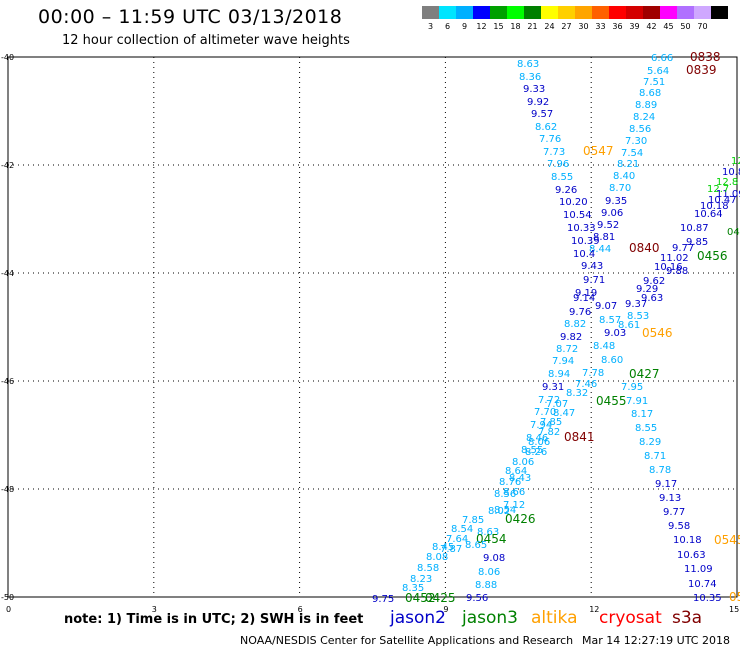  I want to click on wave-height-value: 8.06, so click(489, 572).